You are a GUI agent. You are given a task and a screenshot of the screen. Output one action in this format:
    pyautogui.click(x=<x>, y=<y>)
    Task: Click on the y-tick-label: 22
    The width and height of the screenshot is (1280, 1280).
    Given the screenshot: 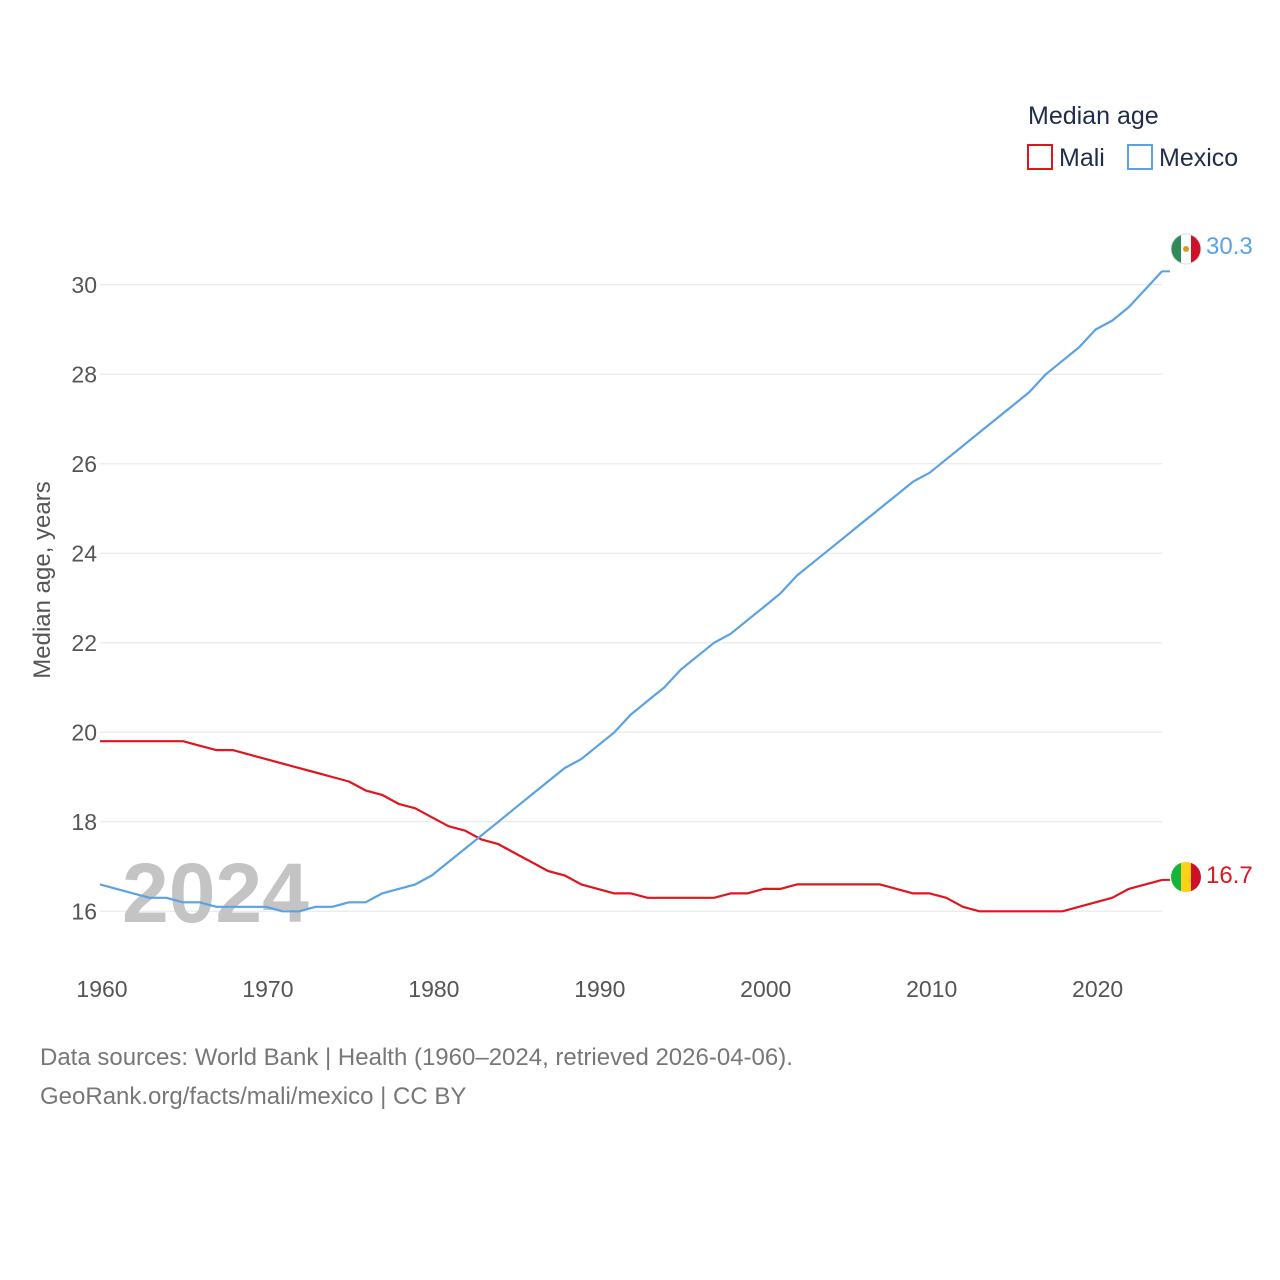 What is the action you would take?
    pyautogui.click(x=84, y=643)
    